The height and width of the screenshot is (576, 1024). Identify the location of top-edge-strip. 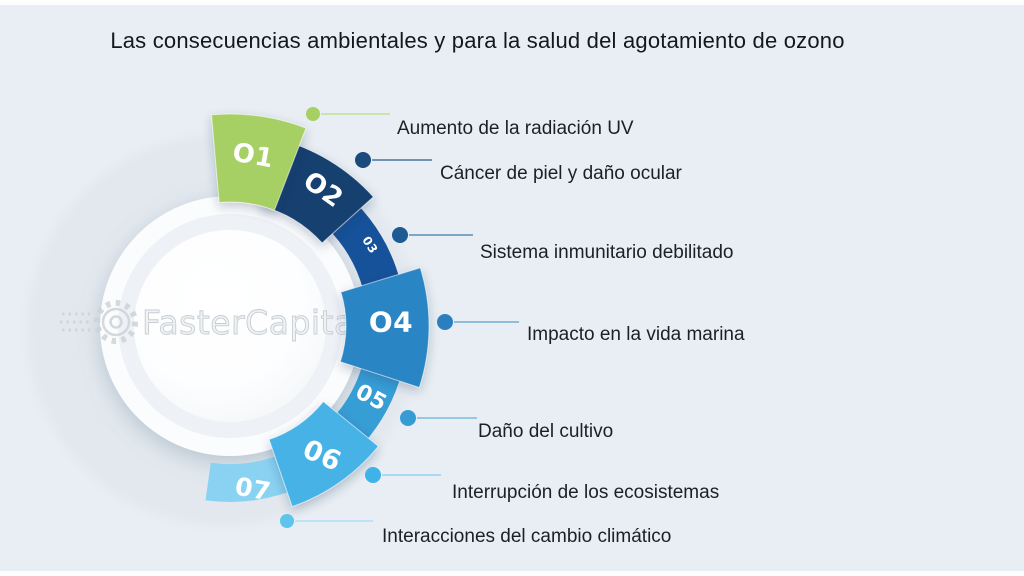
(512, 2).